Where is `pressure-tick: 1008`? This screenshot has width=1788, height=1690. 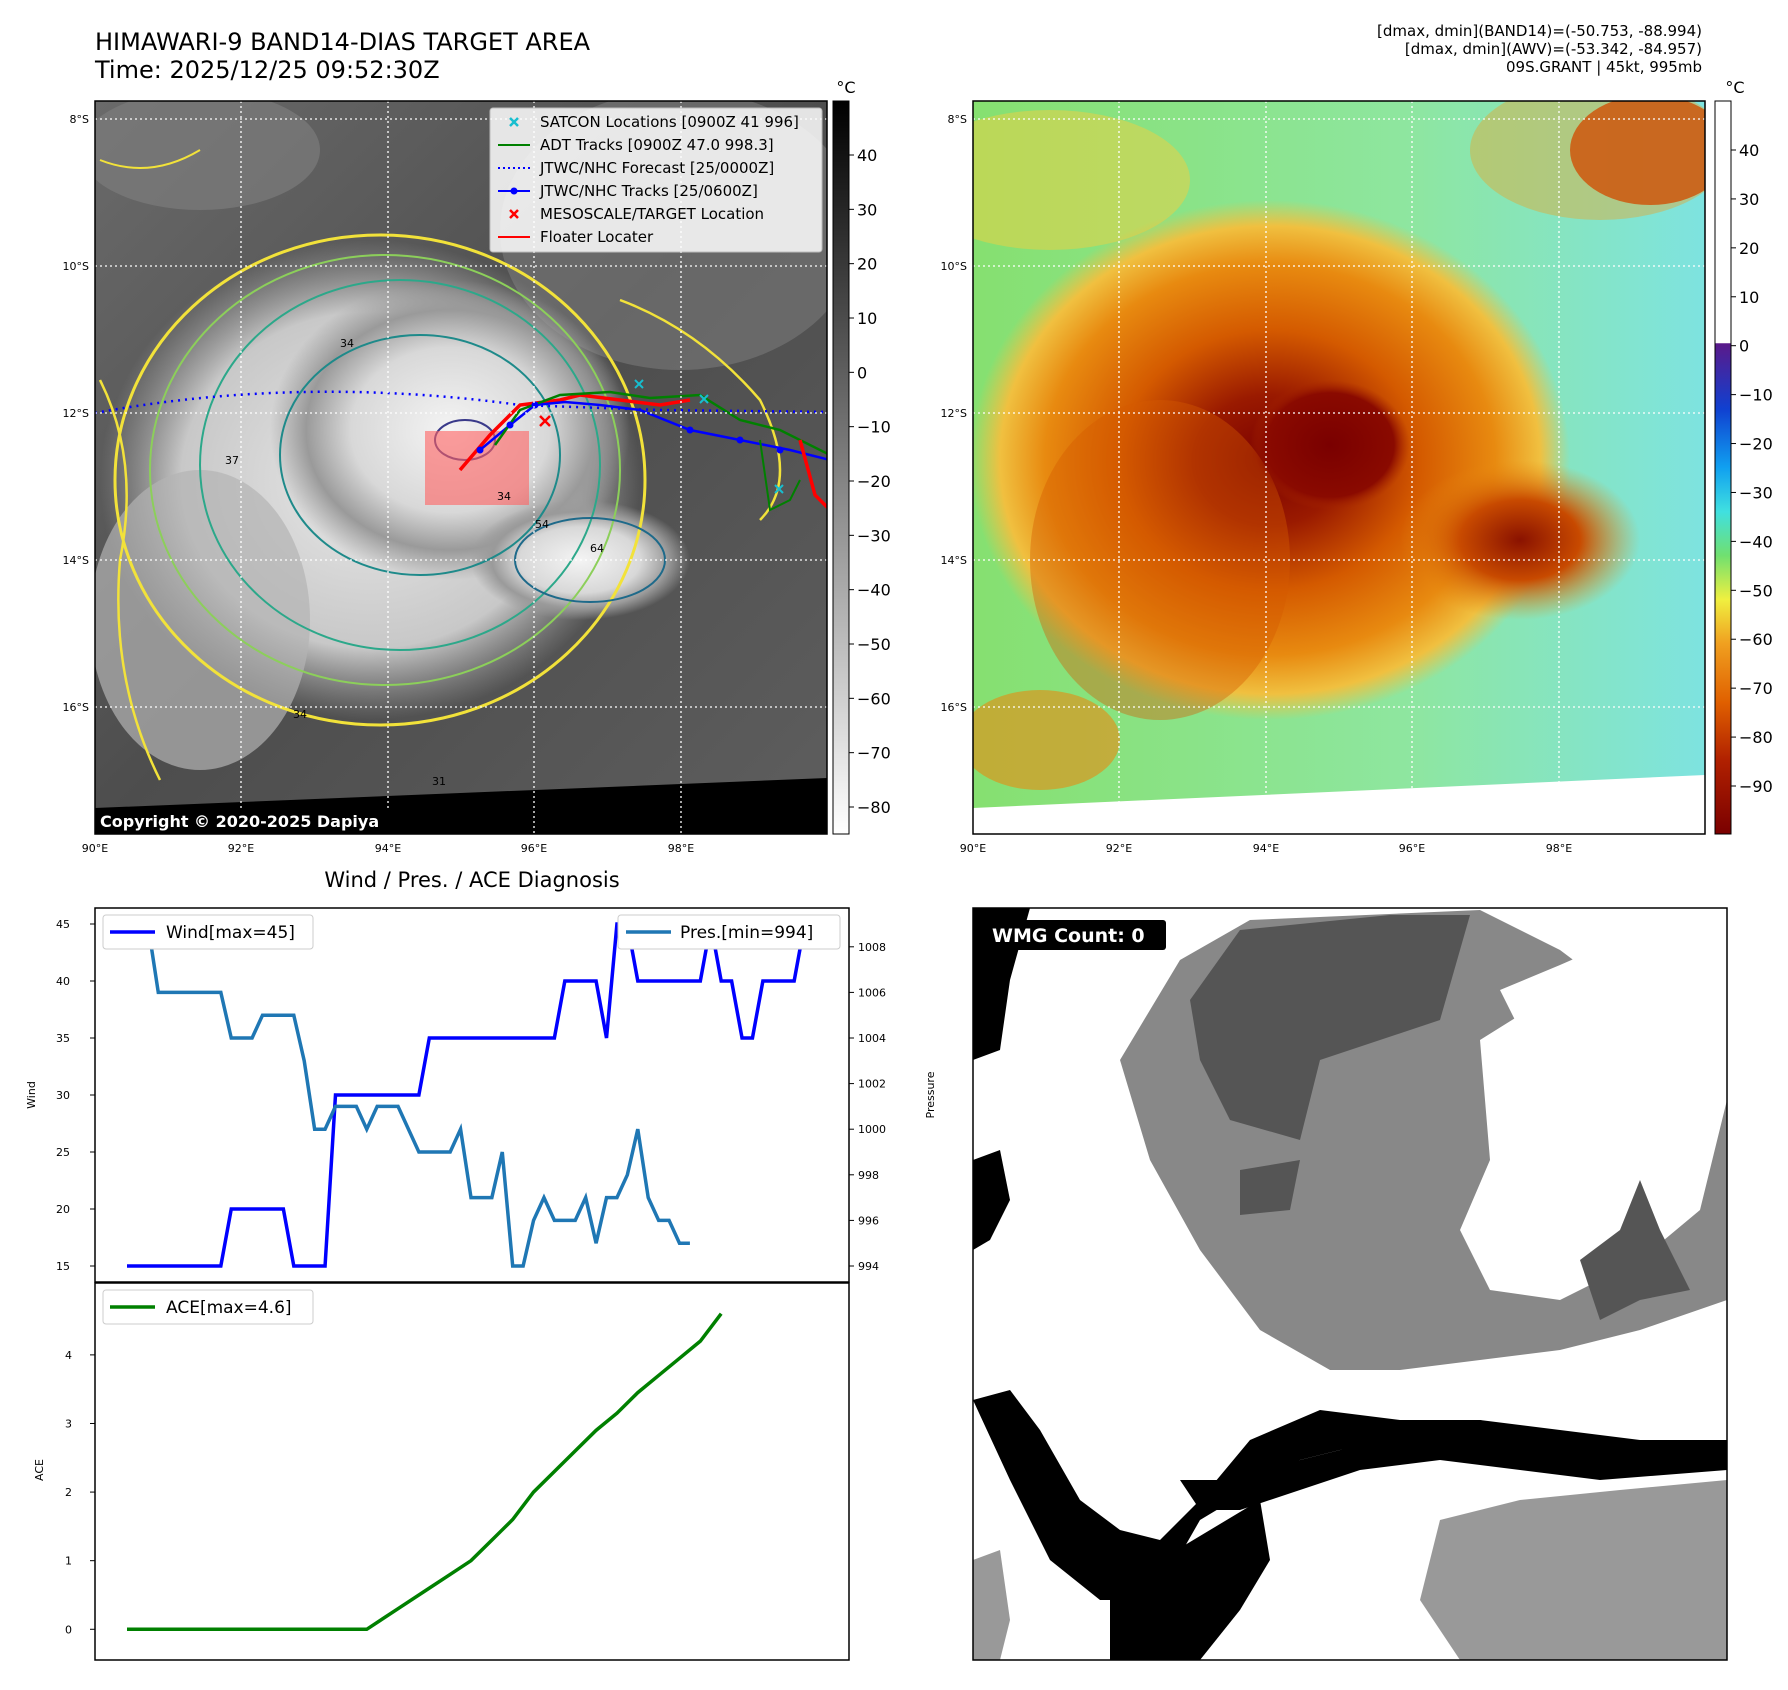
pressure-tick: 1008 is located at coordinates (872, 947).